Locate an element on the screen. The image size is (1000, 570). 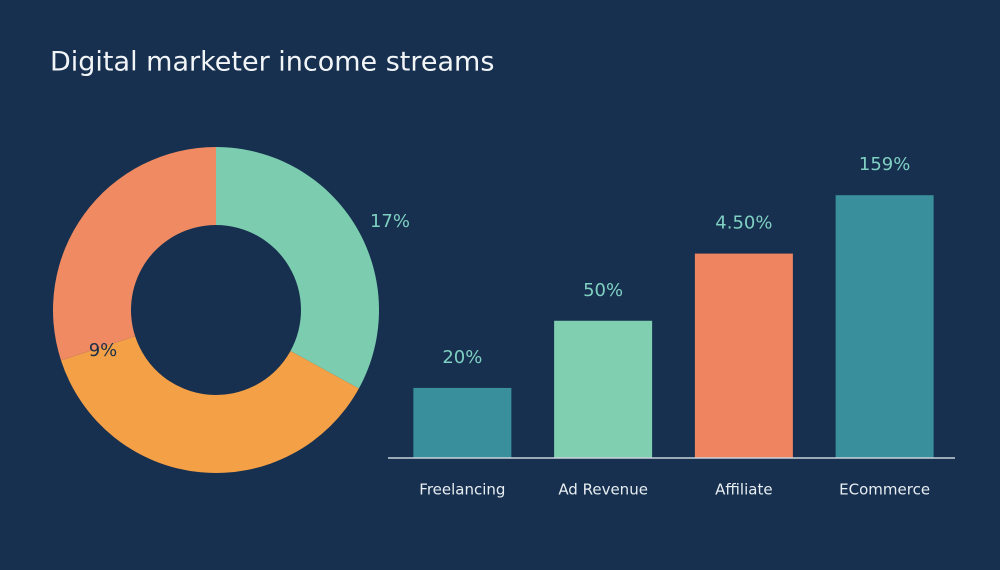
bar-annotation: 20% is located at coordinates (462, 357).